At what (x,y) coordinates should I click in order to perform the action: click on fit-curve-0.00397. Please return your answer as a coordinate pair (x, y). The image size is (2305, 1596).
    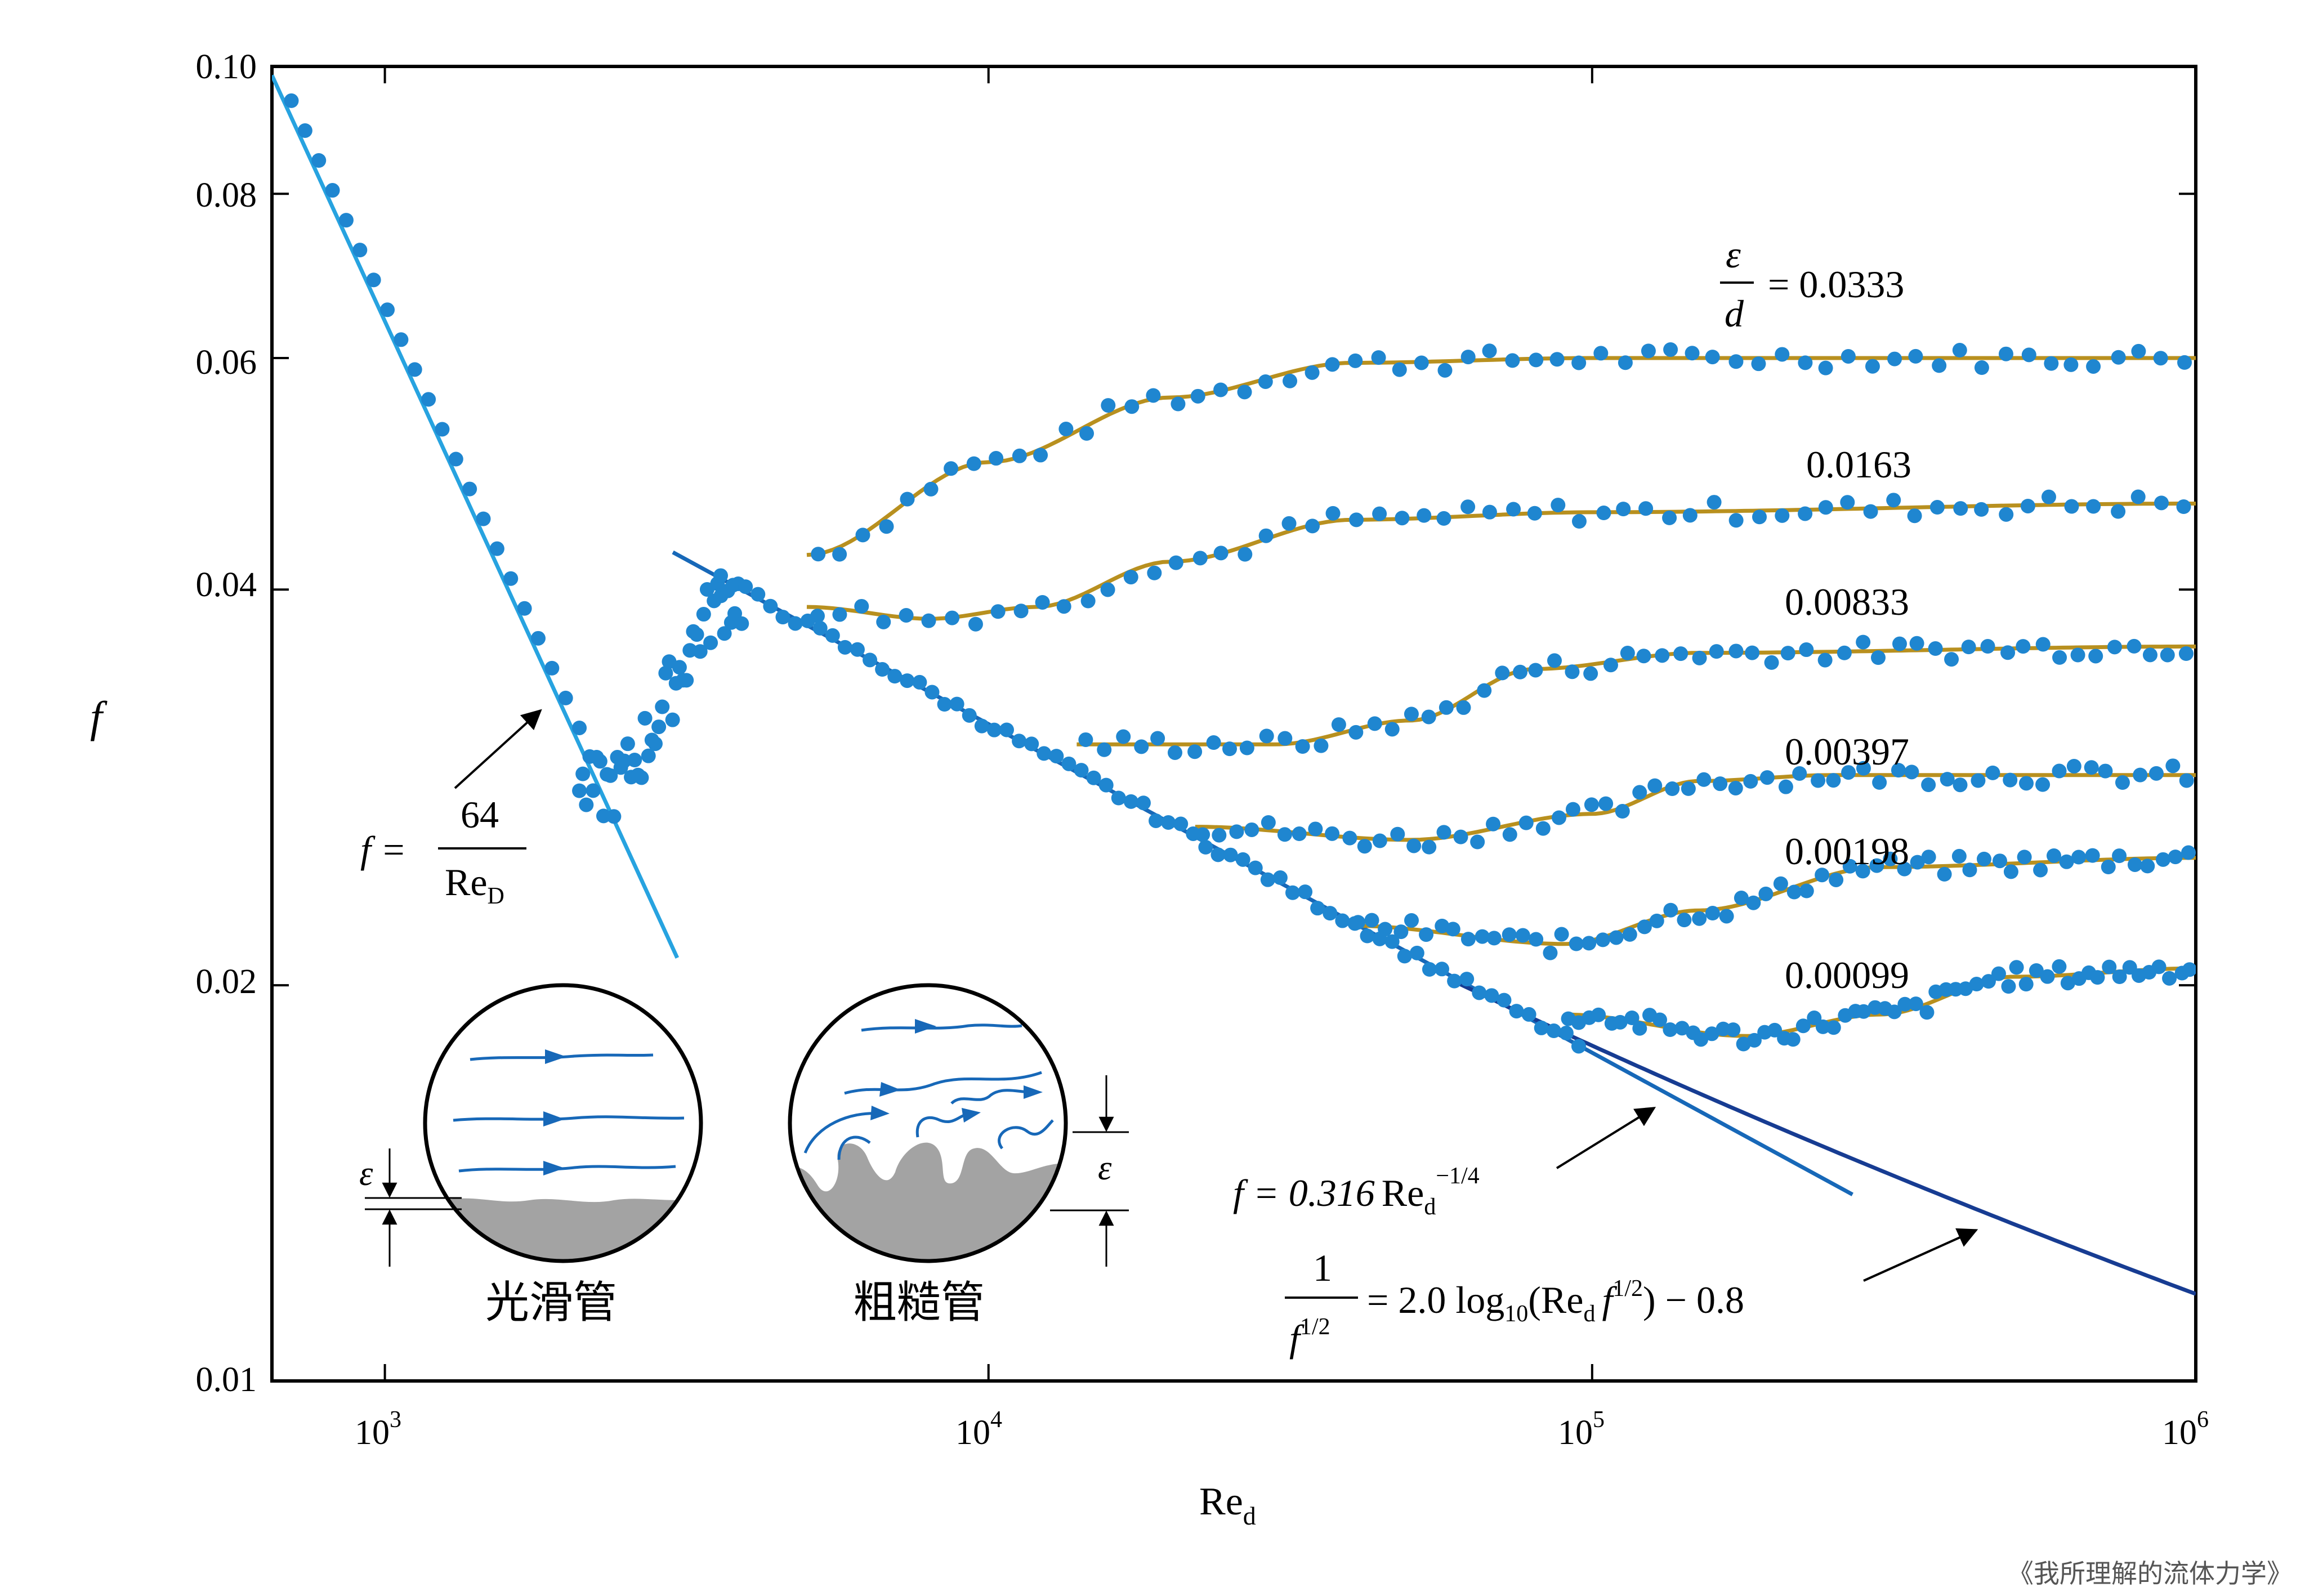
    Looking at the image, I should click on (1695, 807).